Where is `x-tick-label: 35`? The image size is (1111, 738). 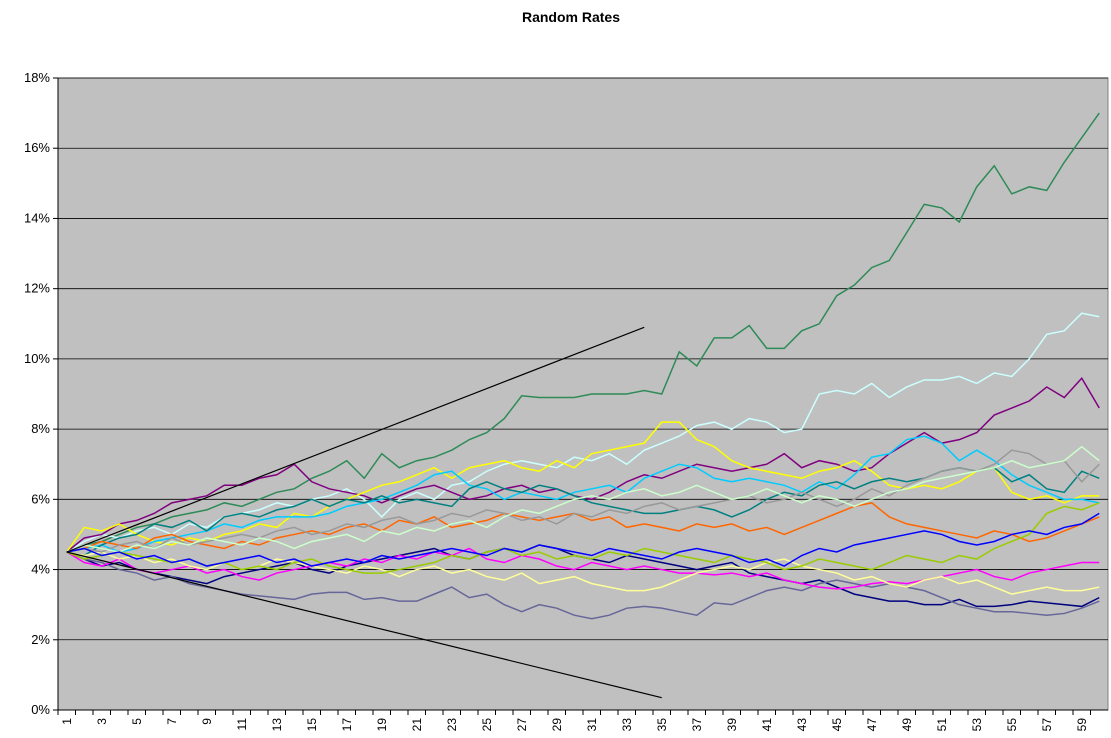 x-tick-label: 35 is located at coordinates (662, 725).